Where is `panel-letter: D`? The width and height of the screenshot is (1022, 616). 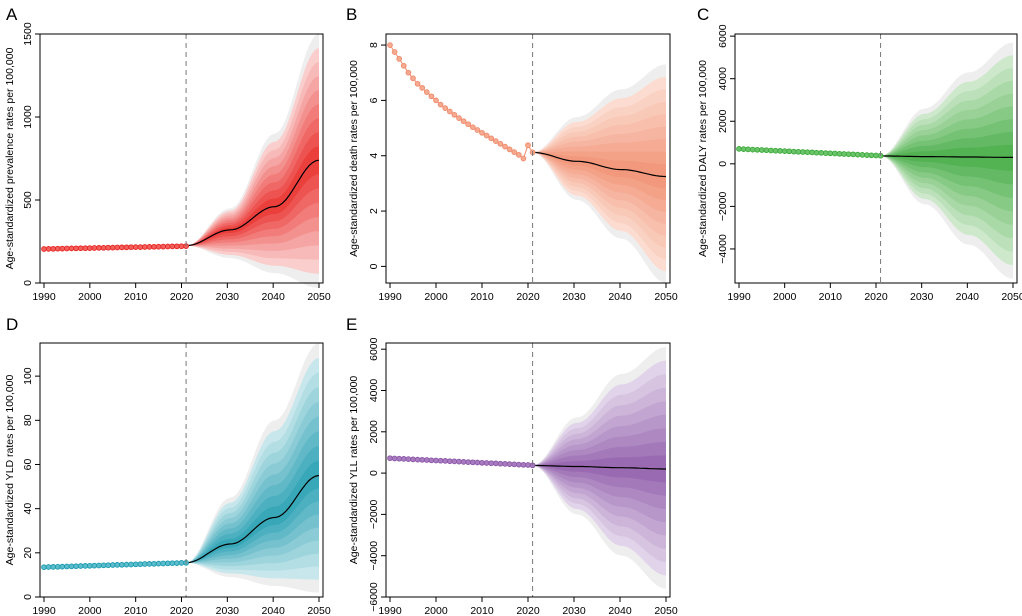 panel-letter: D is located at coordinates (12, 324).